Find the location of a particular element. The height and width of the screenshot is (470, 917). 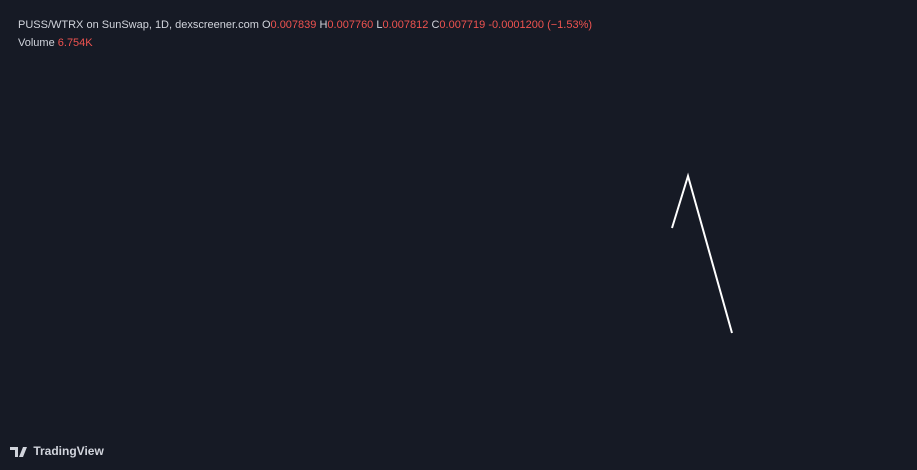

ohlc-values: O0.007839 H0.007760 L0.007812 C0.007719 is located at coordinates (375, 25).